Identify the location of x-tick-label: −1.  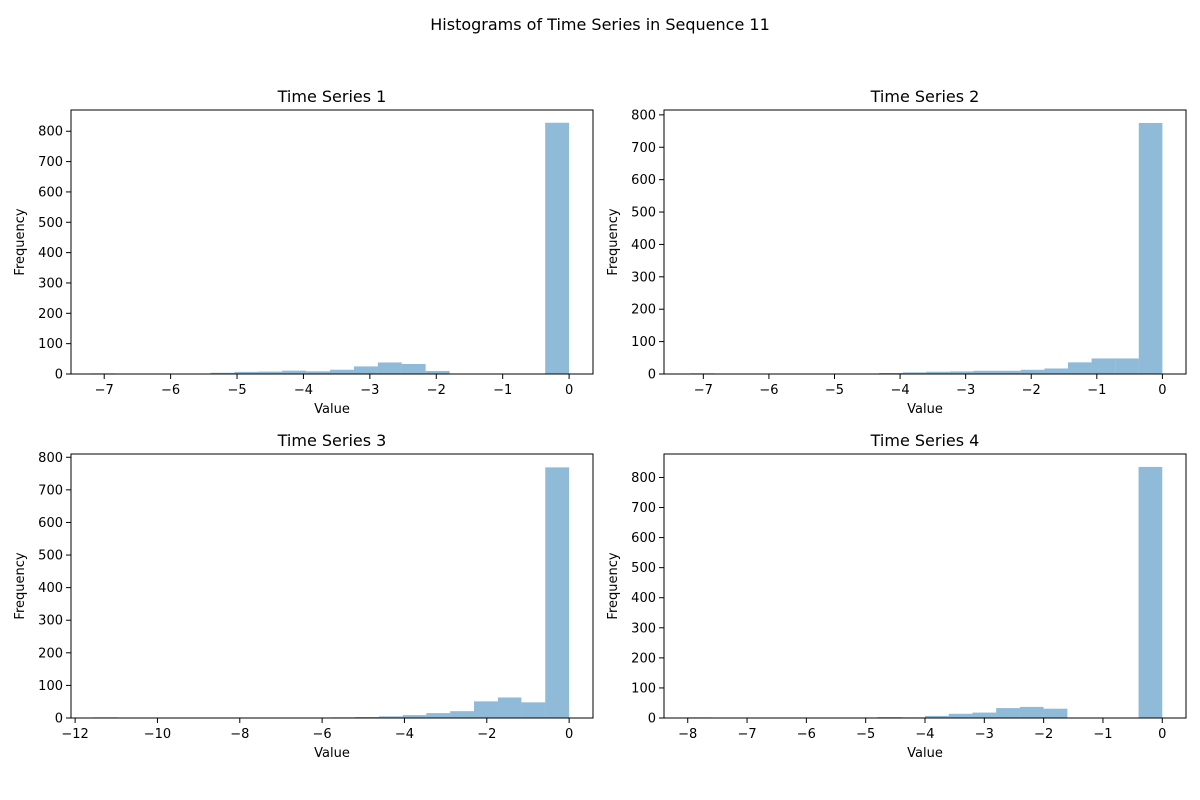
(502, 390).